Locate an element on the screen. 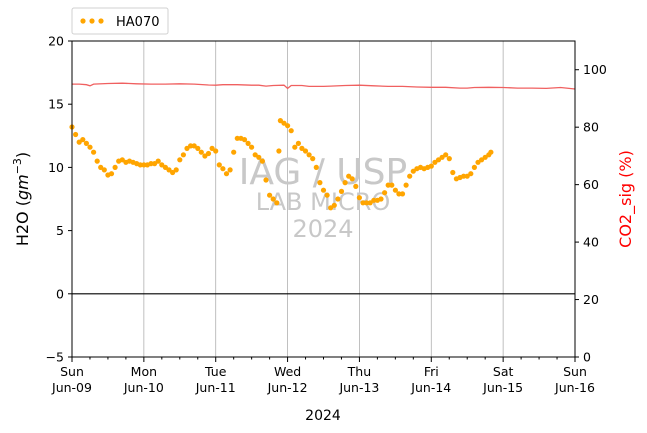 This screenshot has height=433, width=647. legend: HA070 is located at coordinates (120, 21).